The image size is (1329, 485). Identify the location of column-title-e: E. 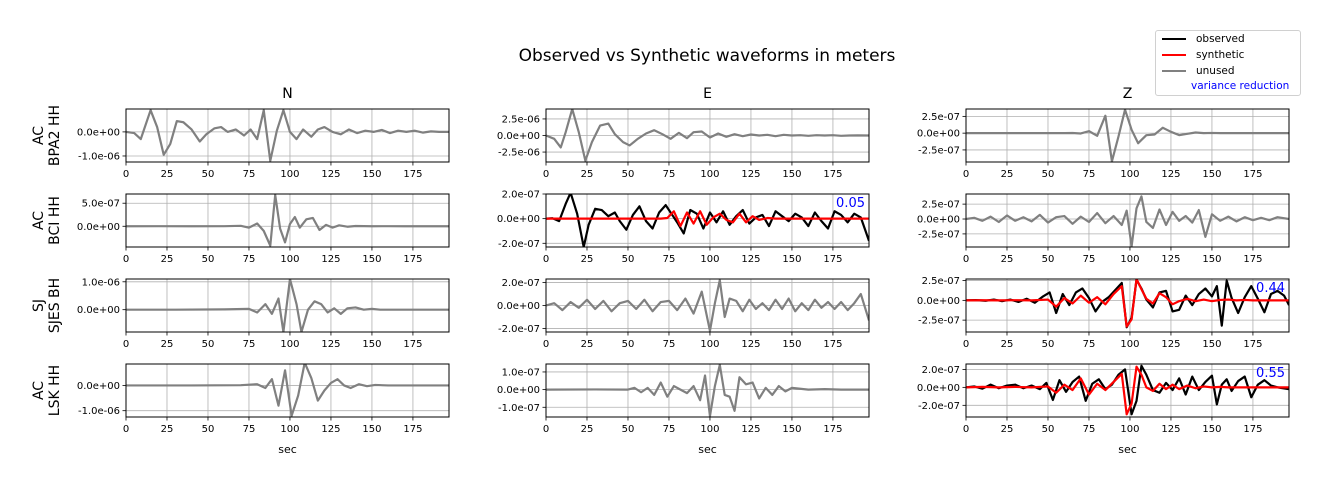
(707, 94).